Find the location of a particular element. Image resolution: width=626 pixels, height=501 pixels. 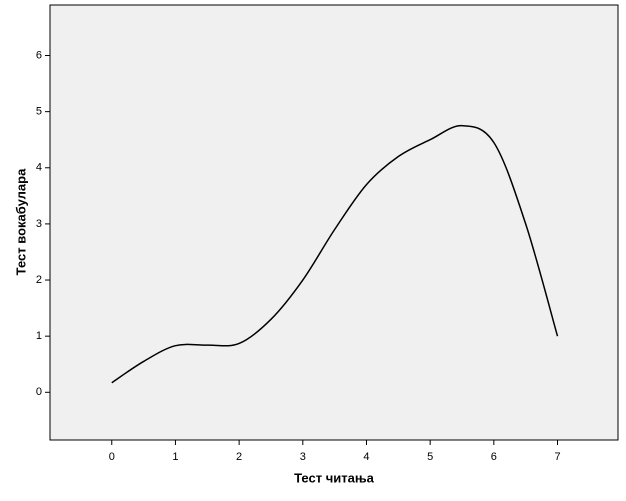

y-tick-label: 5 is located at coordinates (39, 112).